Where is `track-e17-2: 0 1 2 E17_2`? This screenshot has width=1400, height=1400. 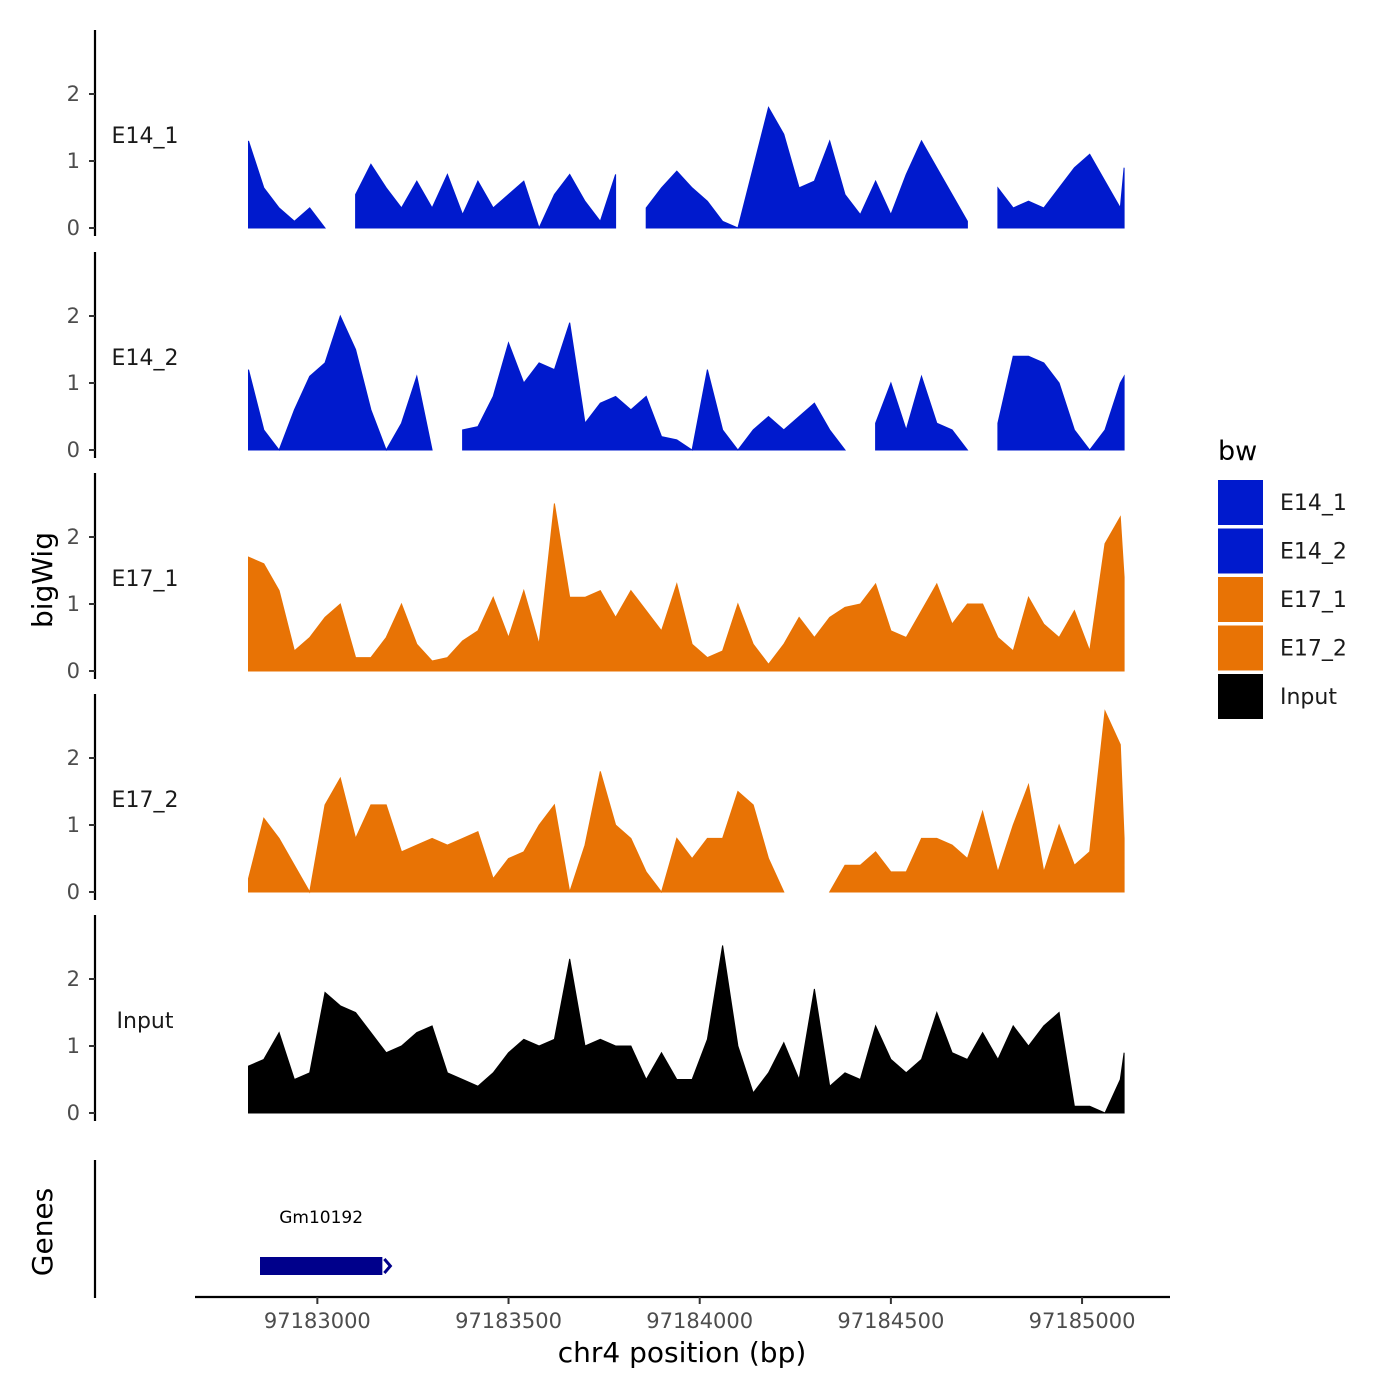 track-e17-2: 0 1 2 E17_2 is located at coordinates (596, 799).